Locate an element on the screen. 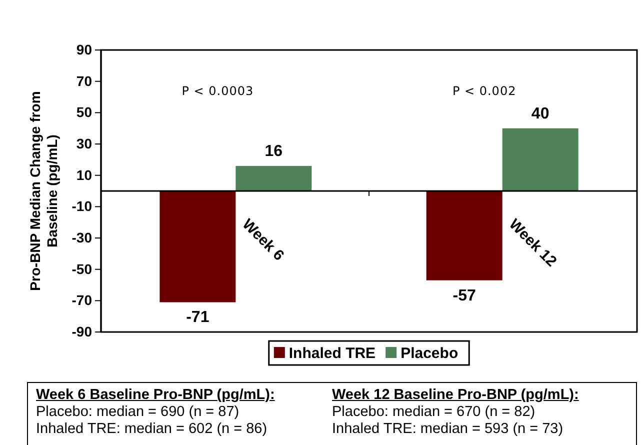 The height and width of the screenshot is (445, 641). text: Inhaled TRE: median = 593 (n = 73) is located at coordinates (448, 429).